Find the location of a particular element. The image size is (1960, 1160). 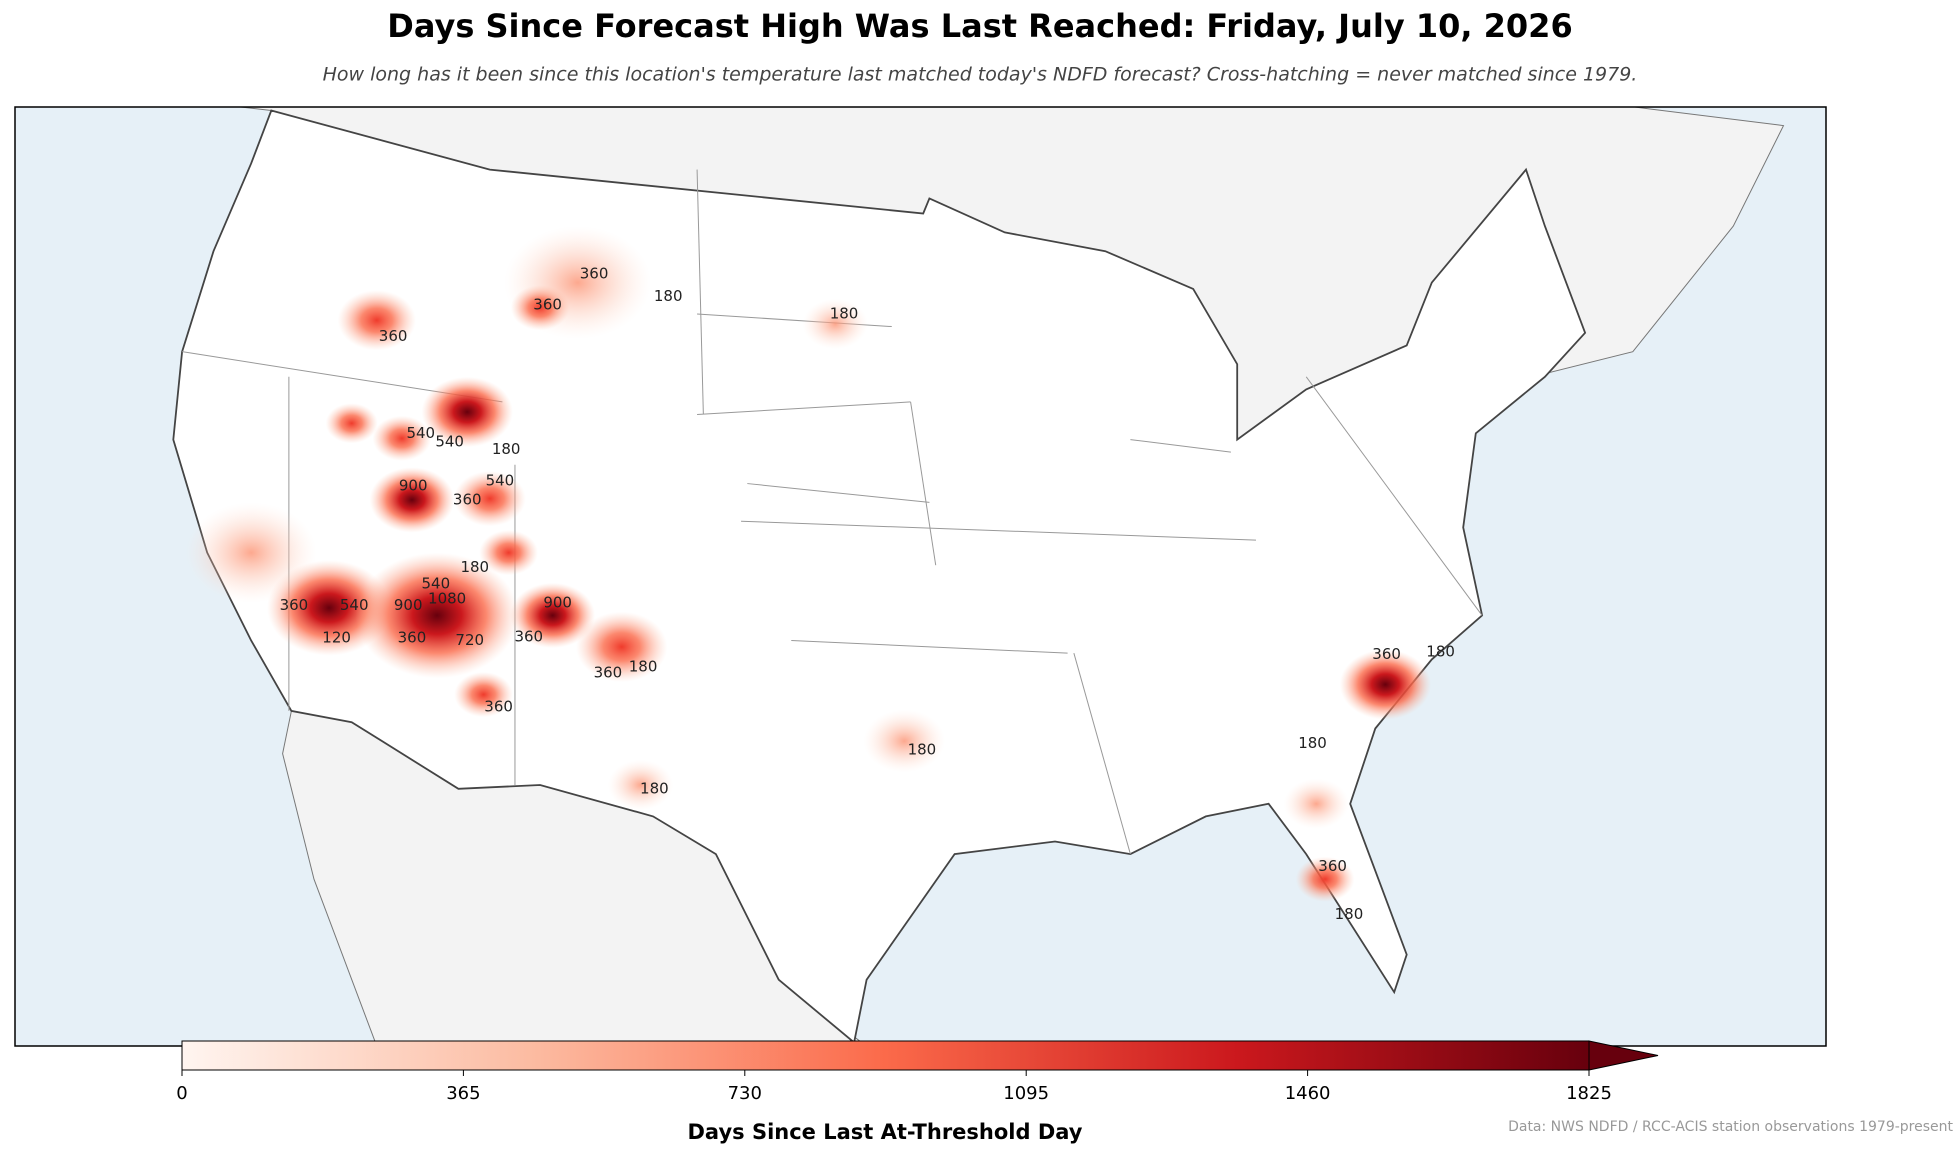

colorbar-tick-label: 0 is located at coordinates (181, 1093).